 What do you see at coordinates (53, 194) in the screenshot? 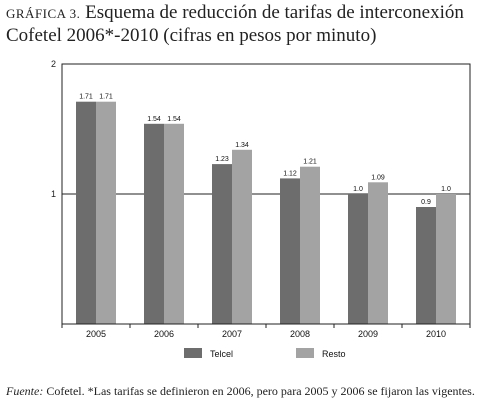
I see `y-tick-label: 1` at bounding box center [53, 194].